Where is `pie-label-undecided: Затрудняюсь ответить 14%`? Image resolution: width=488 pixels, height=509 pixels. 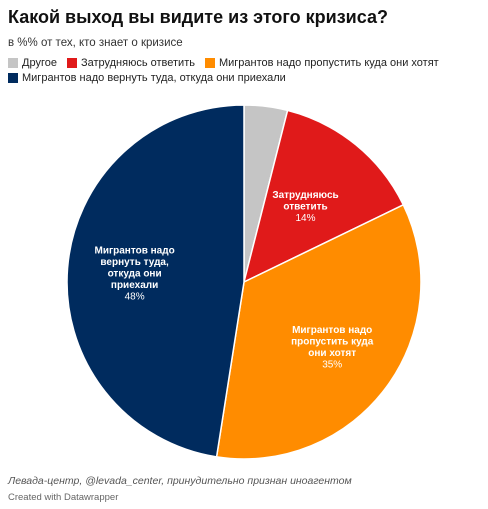 pie-label-undecided: Затрудняюсь ответить 14% is located at coordinates (305, 207).